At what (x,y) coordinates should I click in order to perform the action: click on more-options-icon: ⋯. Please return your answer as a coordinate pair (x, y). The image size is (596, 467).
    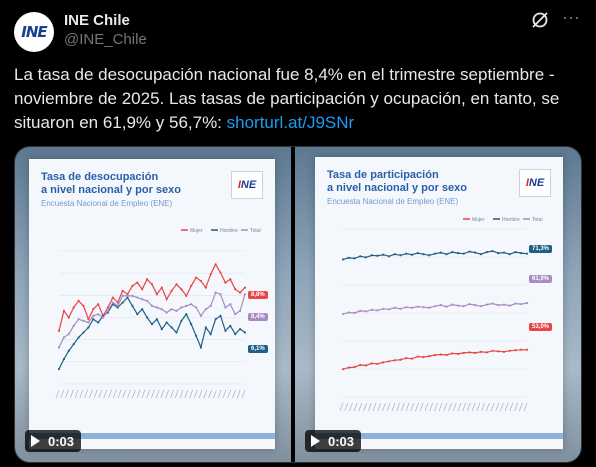
    Looking at the image, I should click on (571, 18).